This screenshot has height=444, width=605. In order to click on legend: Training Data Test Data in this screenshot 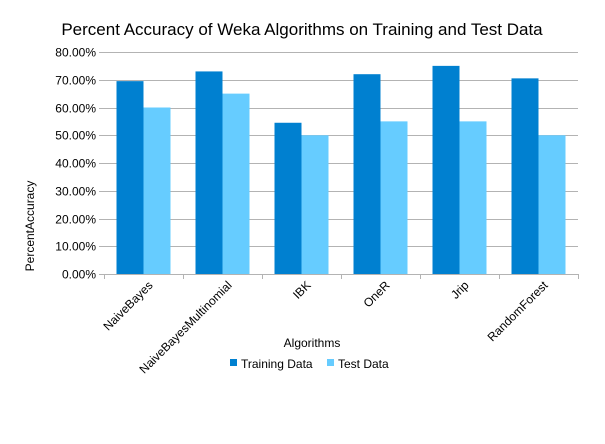, I will do `click(309, 364)`.